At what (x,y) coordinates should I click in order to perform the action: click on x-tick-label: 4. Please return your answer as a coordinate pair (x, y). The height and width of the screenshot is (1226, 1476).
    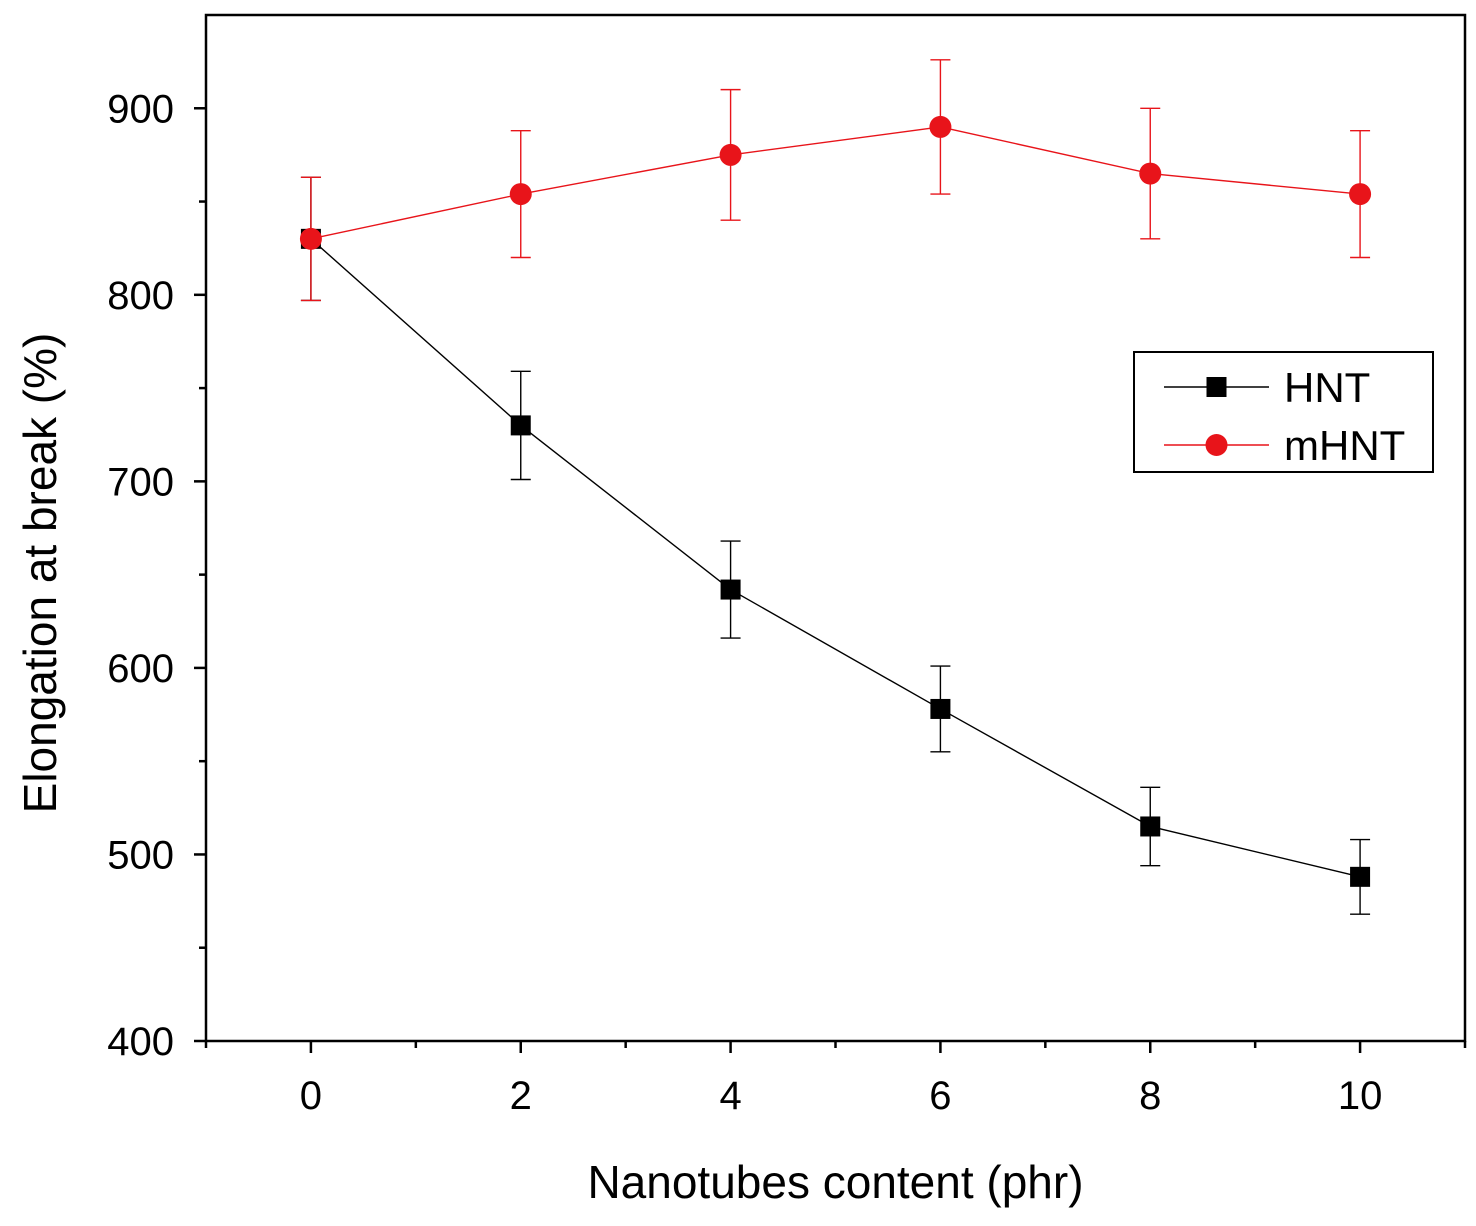
    Looking at the image, I should click on (730, 1096).